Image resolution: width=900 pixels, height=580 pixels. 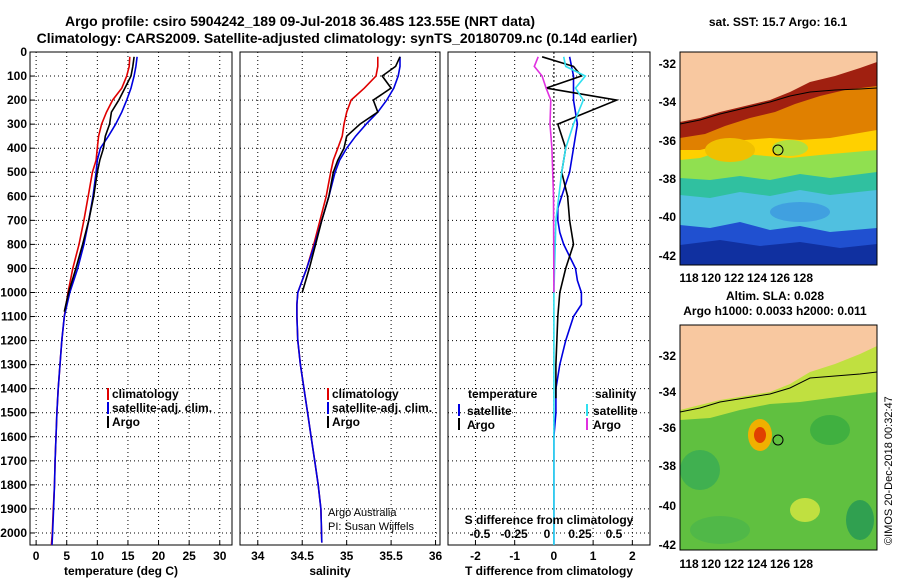 I want to click on sla-lat-tick-label: -36, so click(x=668, y=428).